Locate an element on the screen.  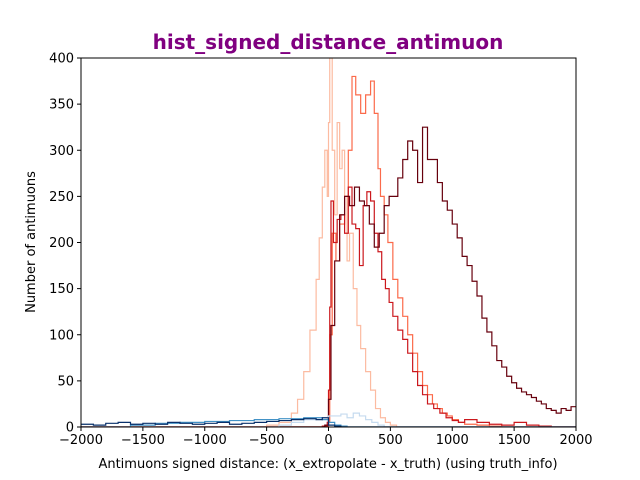
chart-title: hist_signed_distance_antimuon is located at coordinates (328, 42).